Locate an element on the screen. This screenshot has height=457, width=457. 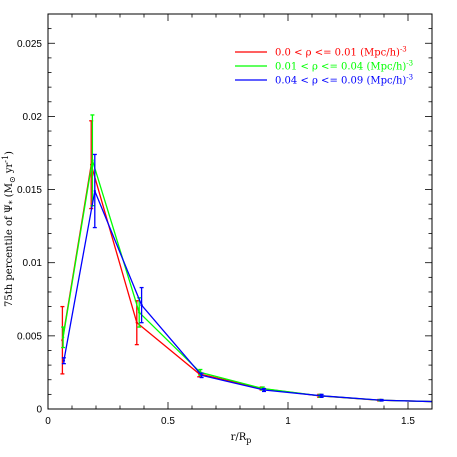
y-tick-label: 0.015 is located at coordinates (29, 190).